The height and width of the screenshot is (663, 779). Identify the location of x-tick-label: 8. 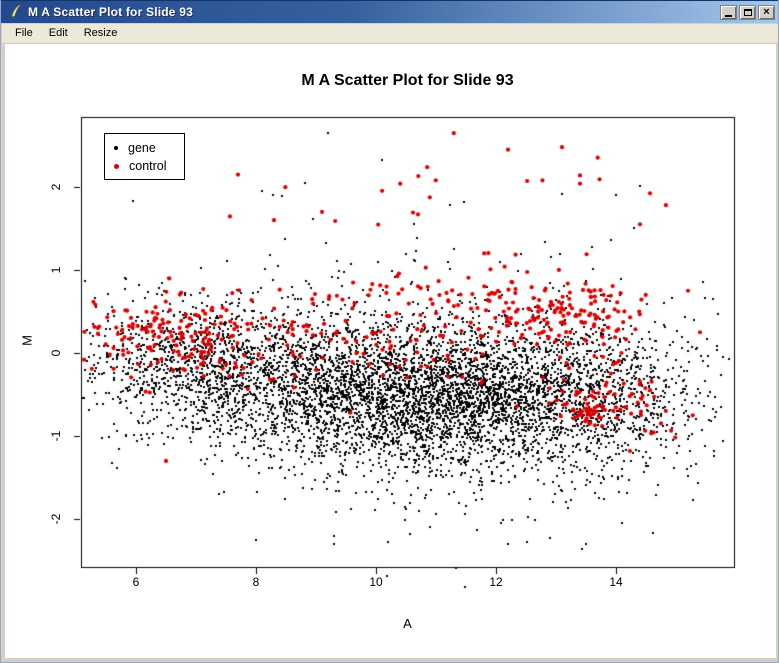
(256, 582).